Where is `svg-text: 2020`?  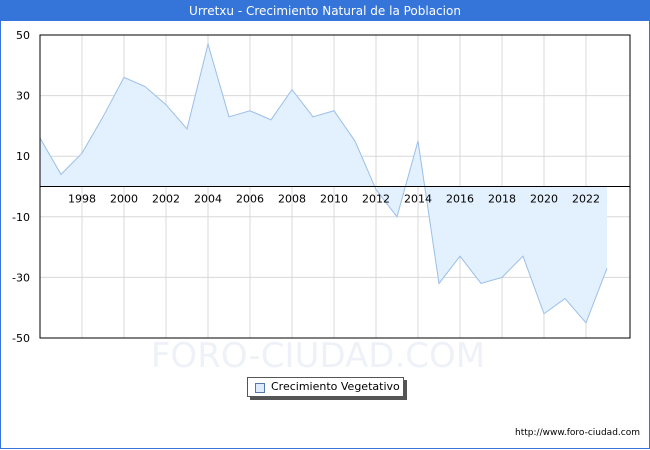 svg-text: 2020 is located at coordinates (544, 199).